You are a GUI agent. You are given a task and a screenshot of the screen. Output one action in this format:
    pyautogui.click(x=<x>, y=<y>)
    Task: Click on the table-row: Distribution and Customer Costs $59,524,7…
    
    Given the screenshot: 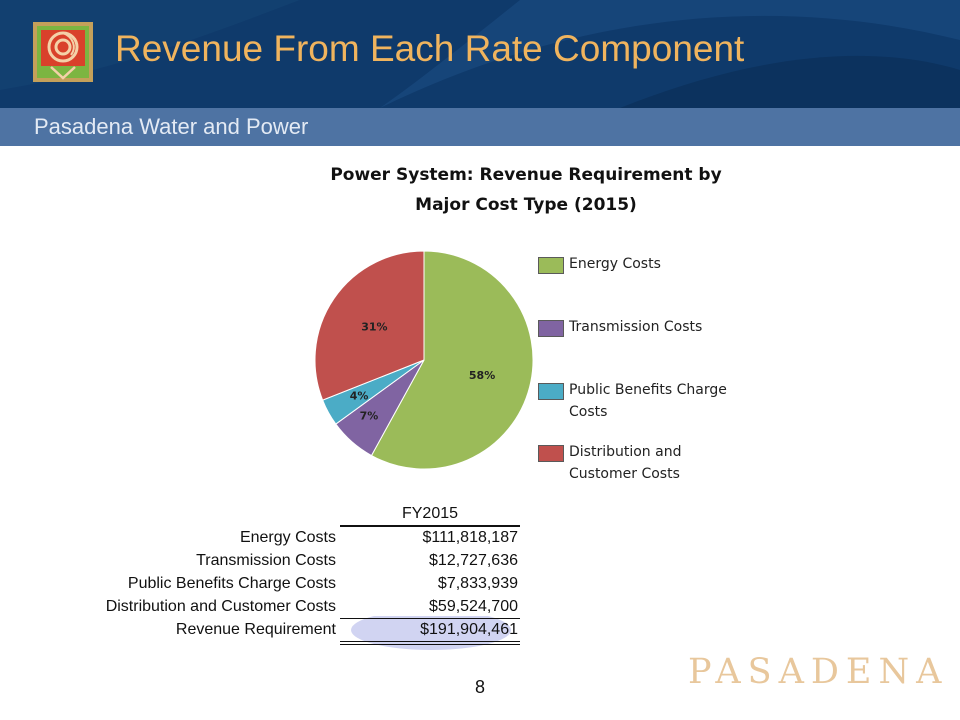 What is the action you would take?
    pyautogui.click(x=280, y=607)
    